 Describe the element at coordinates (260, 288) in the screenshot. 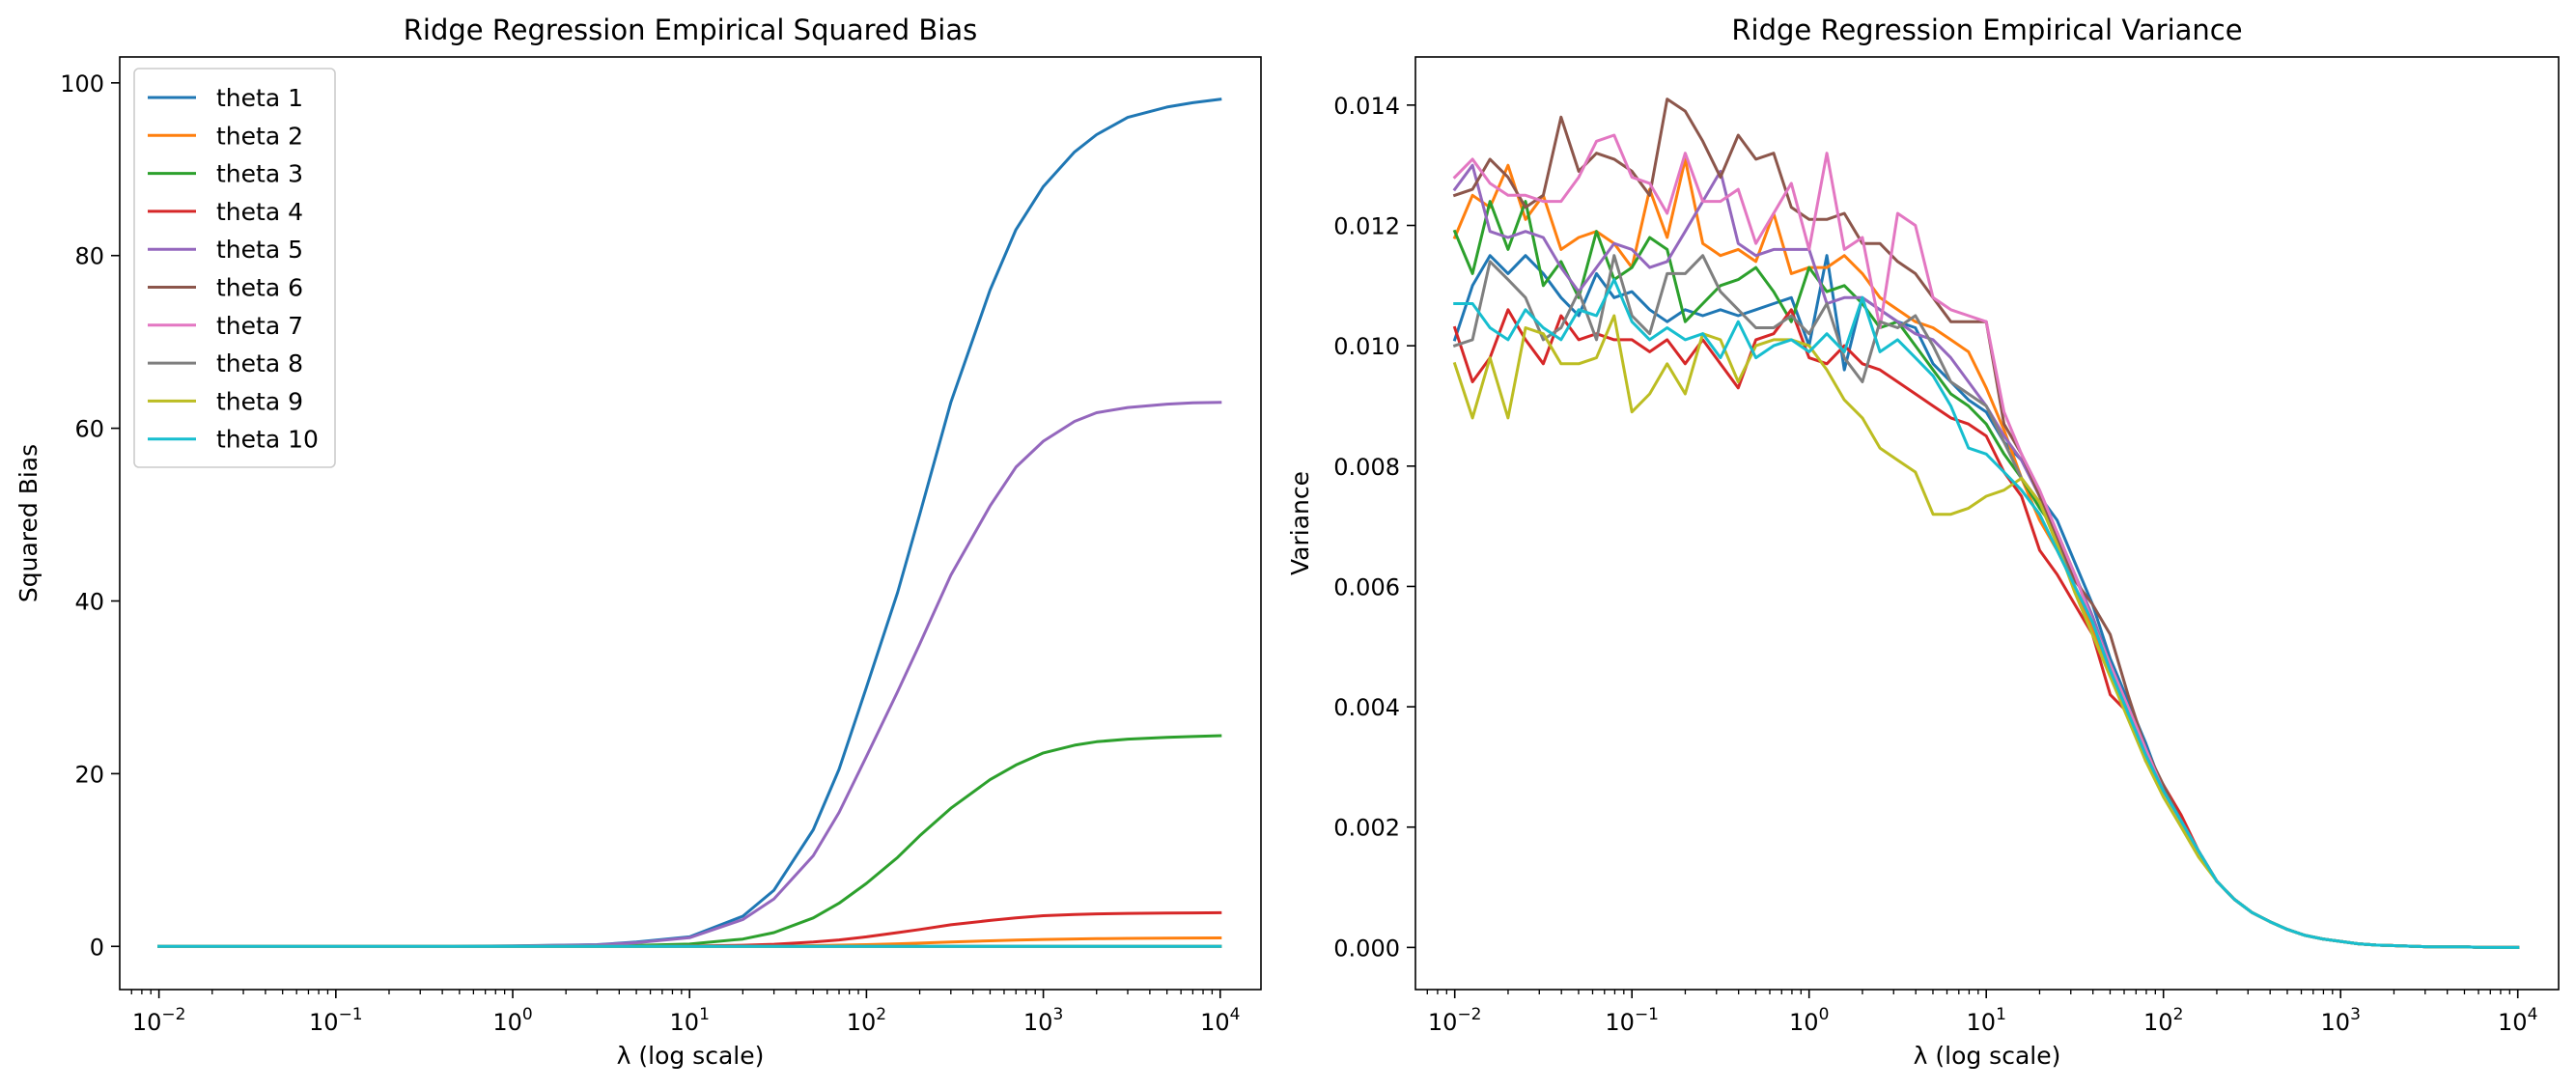

I see `legend-label-theta-6: theta 6` at that location.